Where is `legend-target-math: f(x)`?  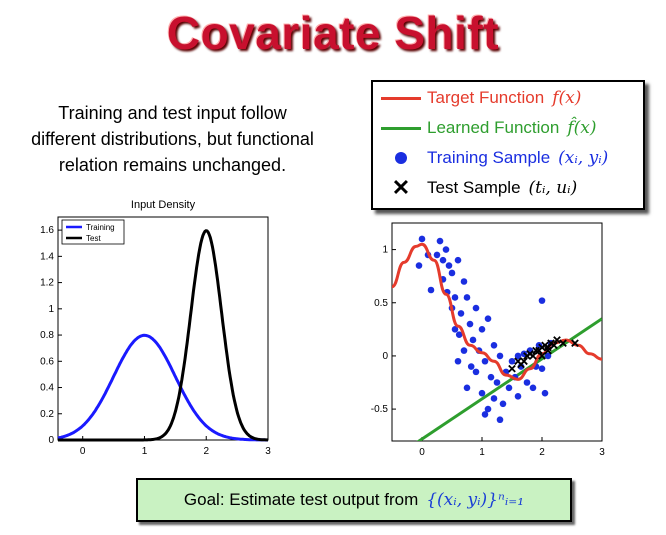 legend-target-math: f(x) is located at coordinates (567, 98).